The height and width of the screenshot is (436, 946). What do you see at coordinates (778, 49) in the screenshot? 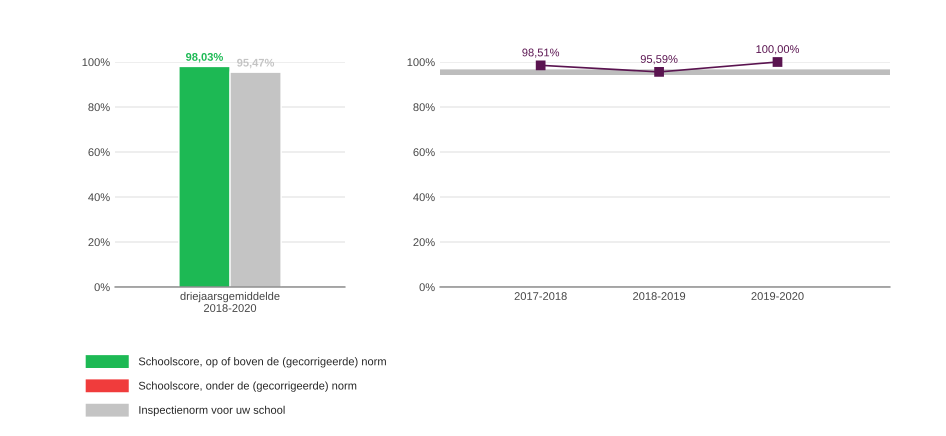
I see `data-label: 100,00%` at bounding box center [778, 49].